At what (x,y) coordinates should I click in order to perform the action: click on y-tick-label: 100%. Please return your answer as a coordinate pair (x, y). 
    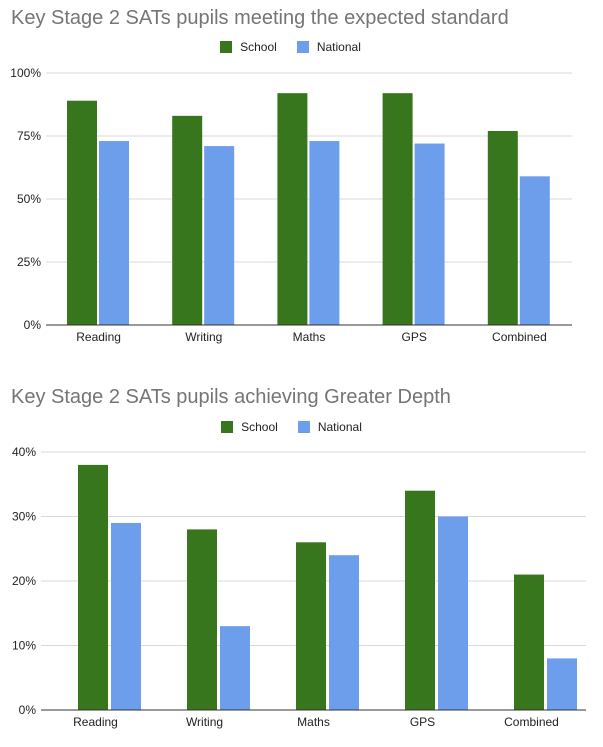
    Looking at the image, I should click on (25, 73).